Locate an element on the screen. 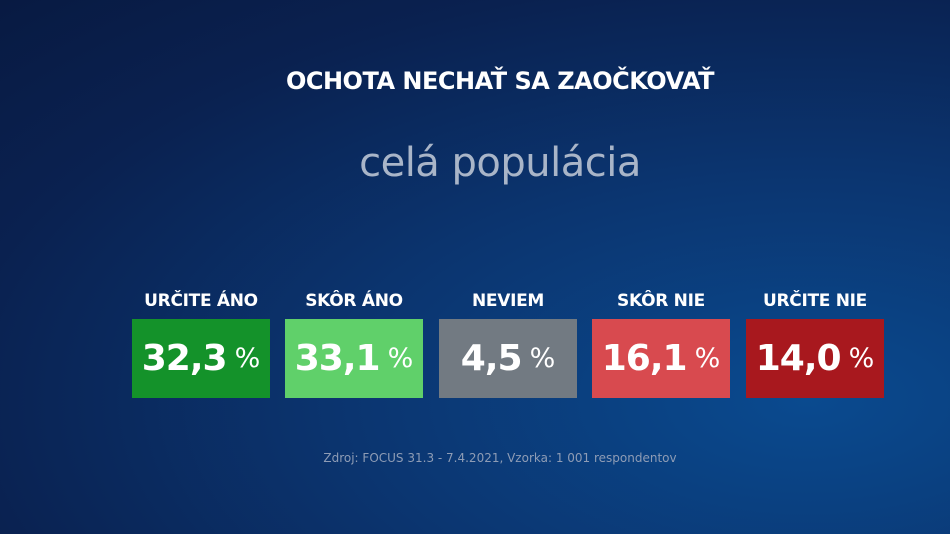  value-label: 32,3 is located at coordinates (184, 358).